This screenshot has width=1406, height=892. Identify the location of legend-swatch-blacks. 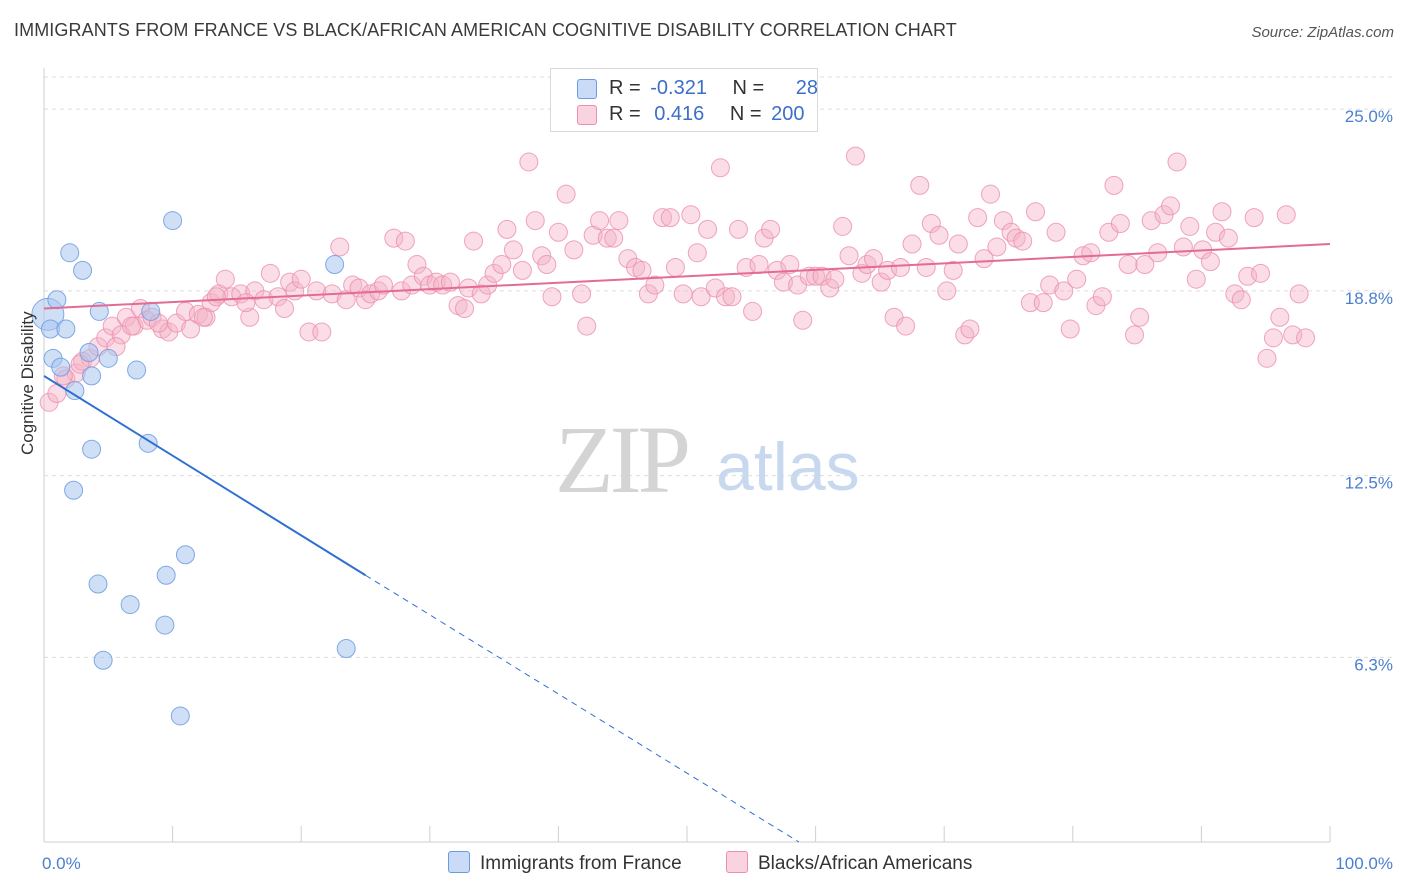
(587, 115).